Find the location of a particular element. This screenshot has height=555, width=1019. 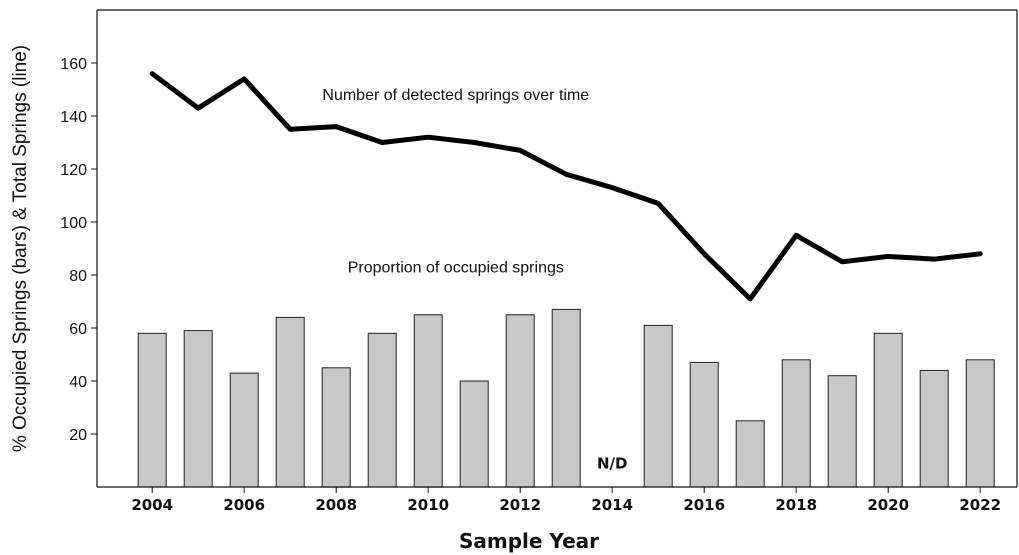

bar-2016 is located at coordinates (704, 424).